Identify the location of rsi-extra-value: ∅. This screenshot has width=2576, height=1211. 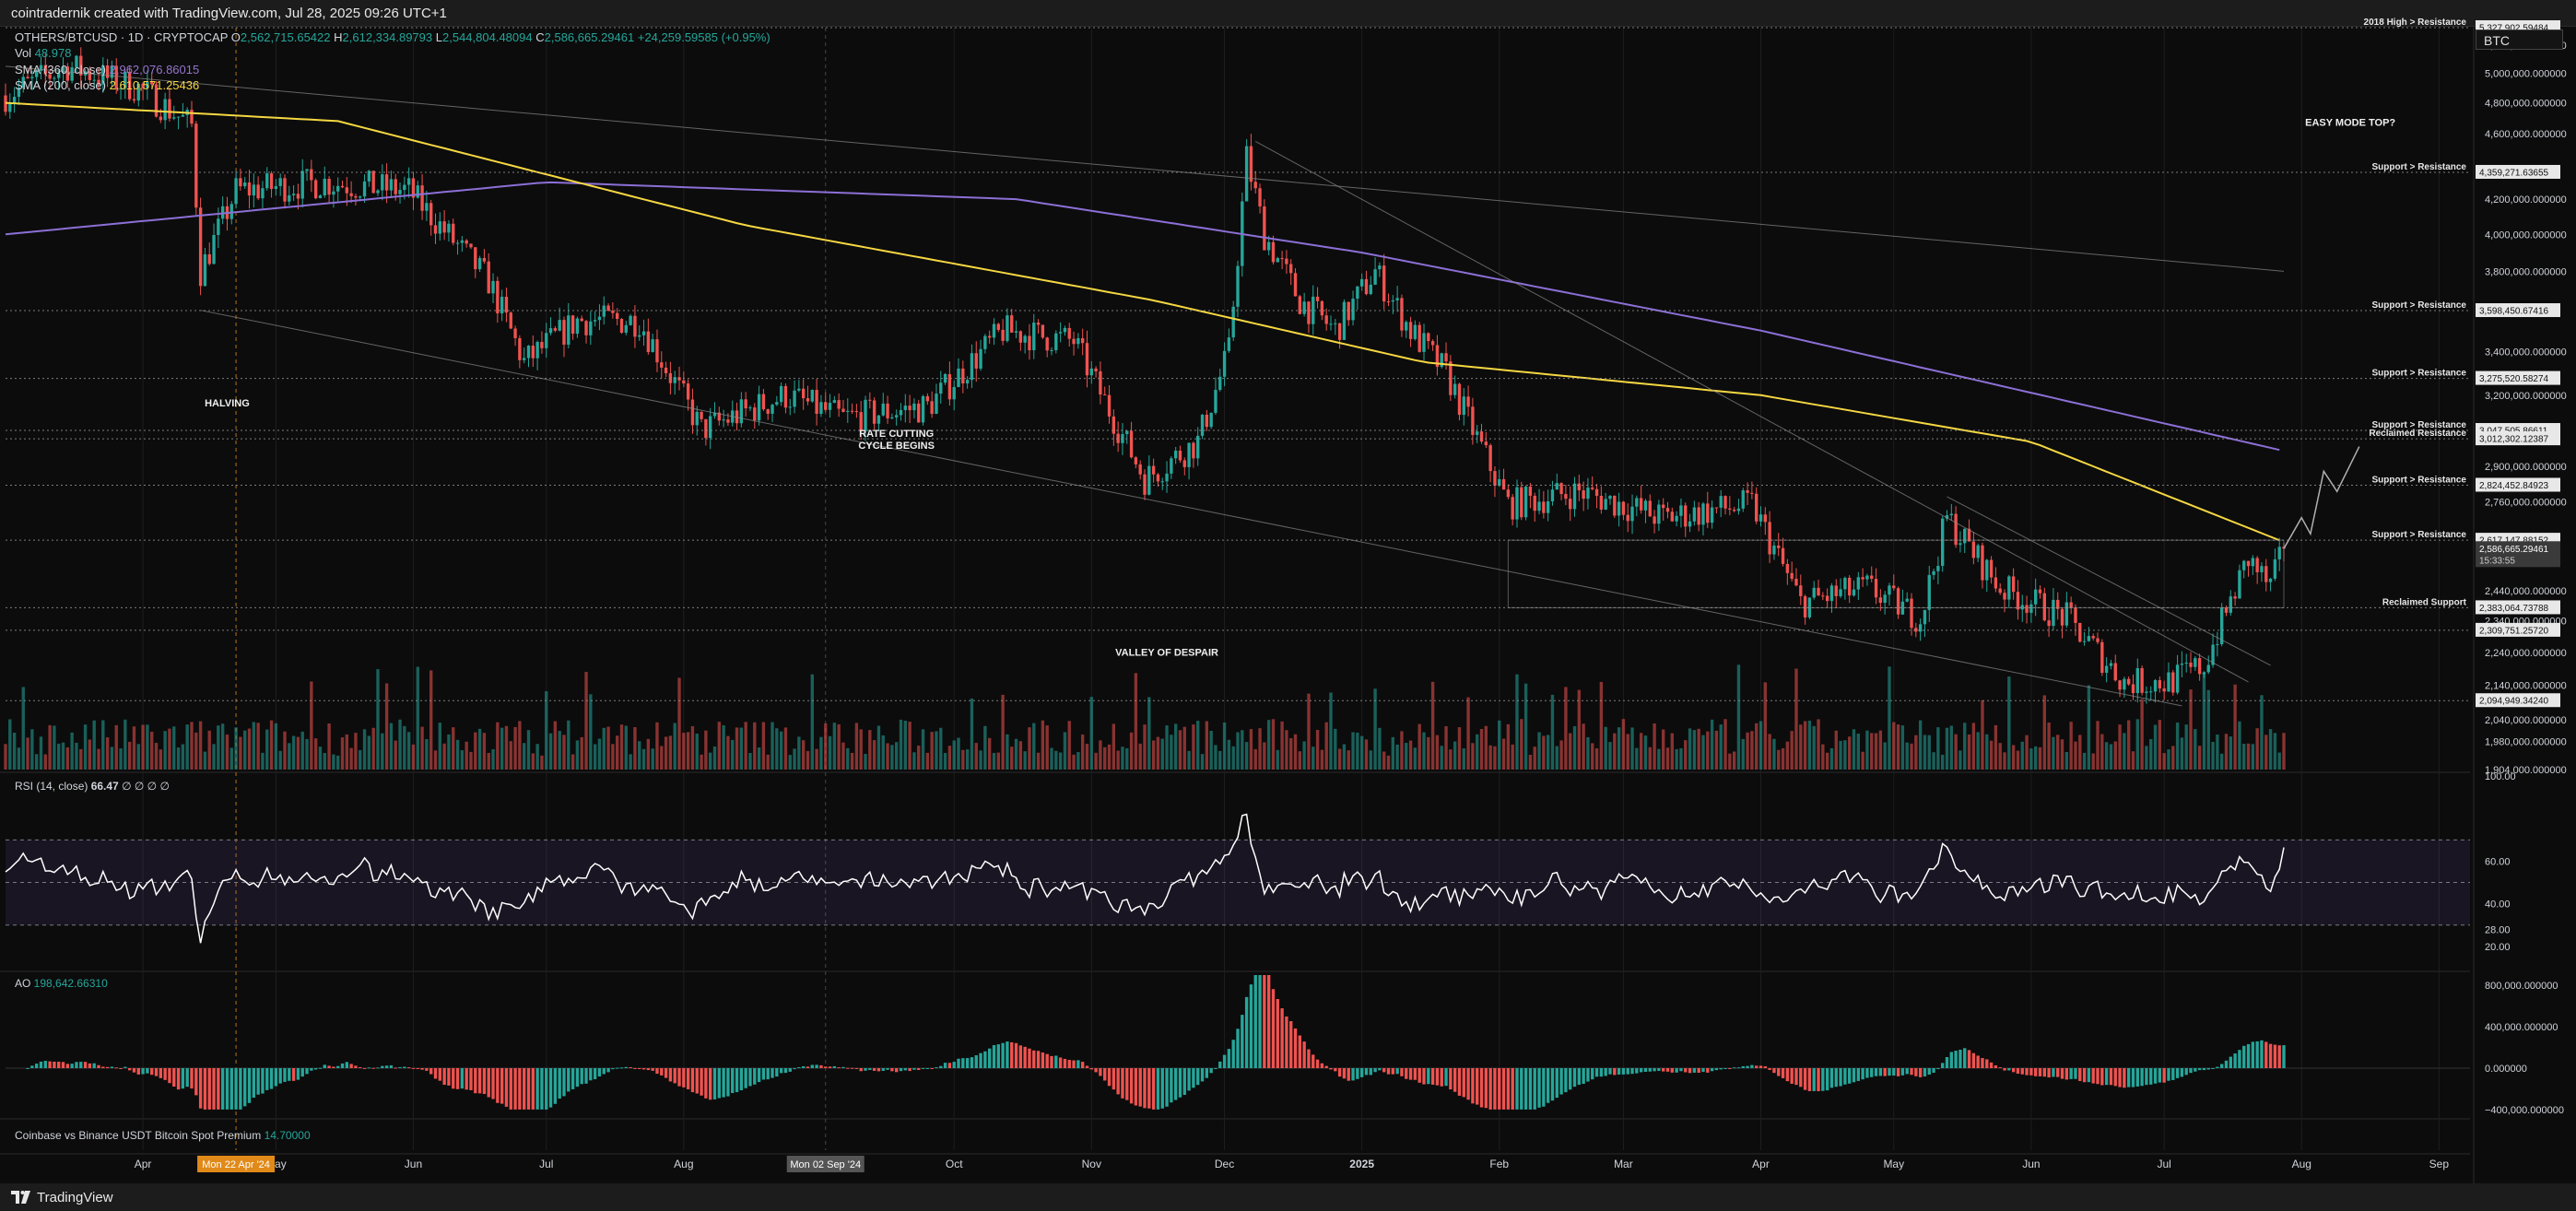
(128, 786).